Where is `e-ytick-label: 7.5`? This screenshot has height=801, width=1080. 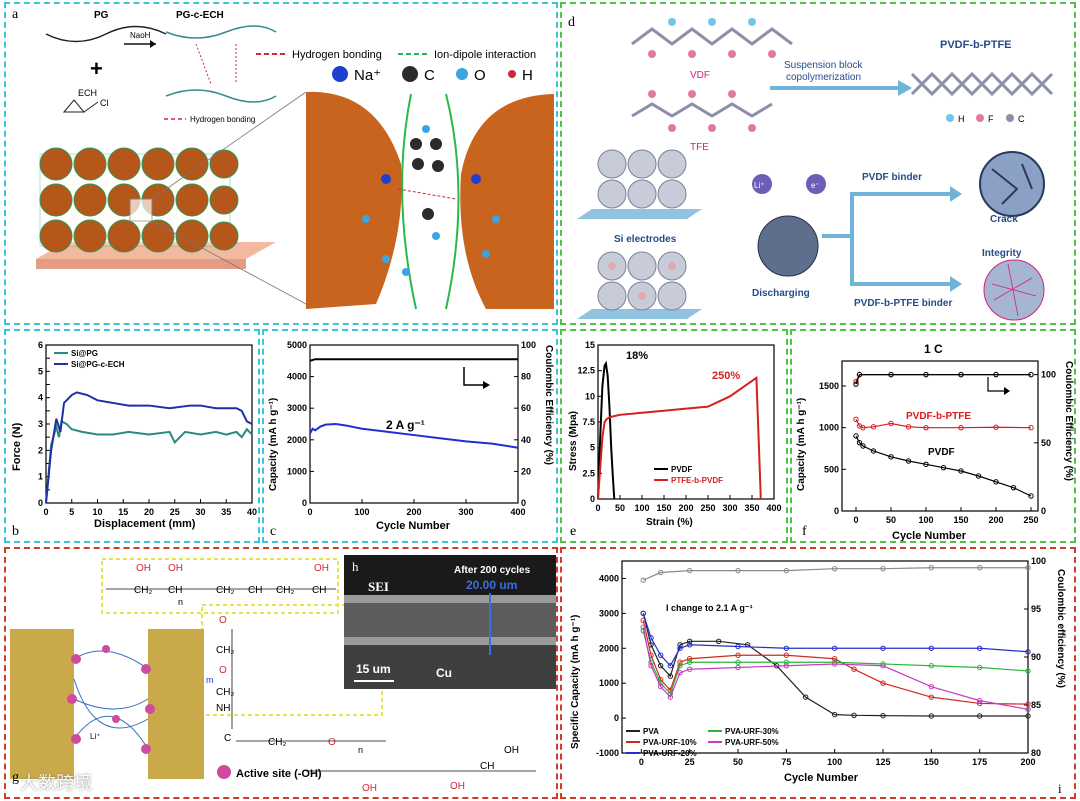
e-ytick-label: 7.5 is located at coordinates (588, 422).